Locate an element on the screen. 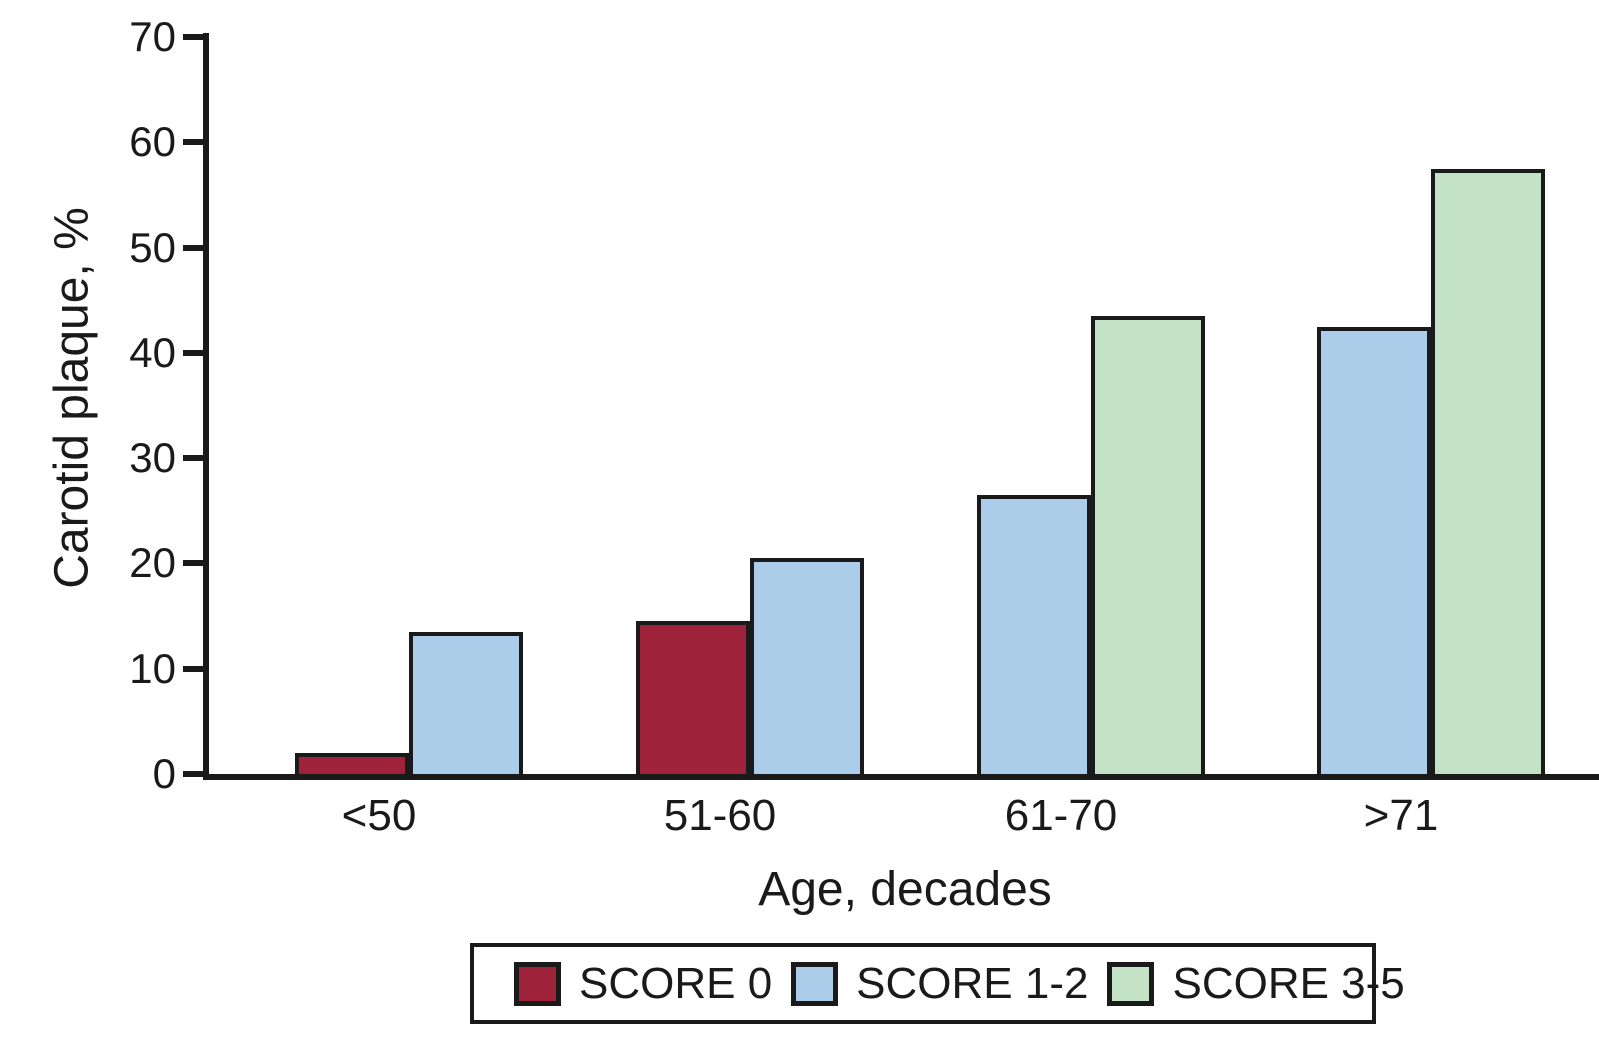 Image resolution: width=1599 pixels, height=1044 pixels. legend-item: SCORE 3-5 is located at coordinates (1256, 983).